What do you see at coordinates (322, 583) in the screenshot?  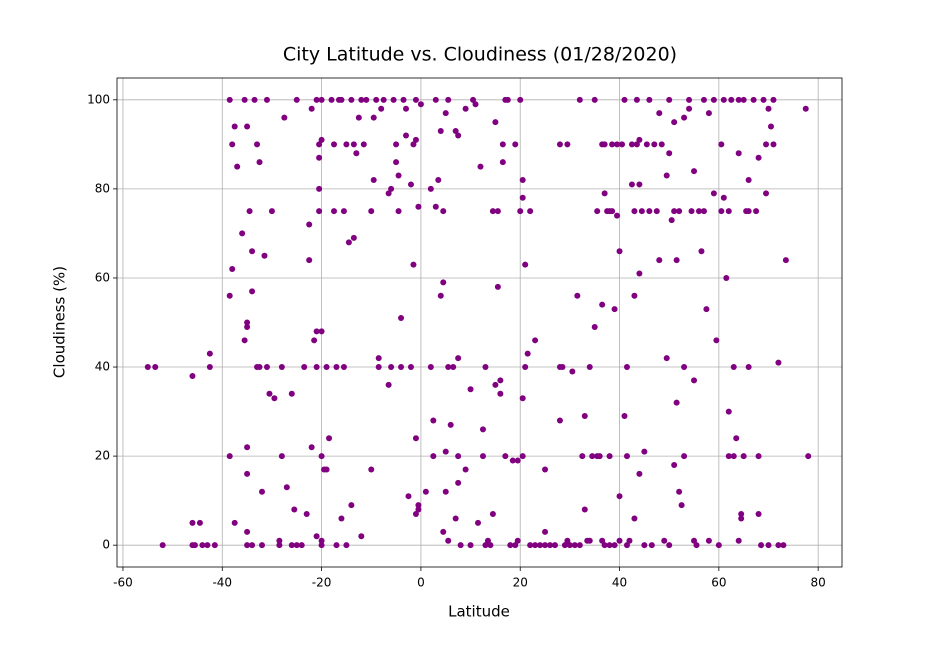 I see `x-tick-label: -20` at bounding box center [322, 583].